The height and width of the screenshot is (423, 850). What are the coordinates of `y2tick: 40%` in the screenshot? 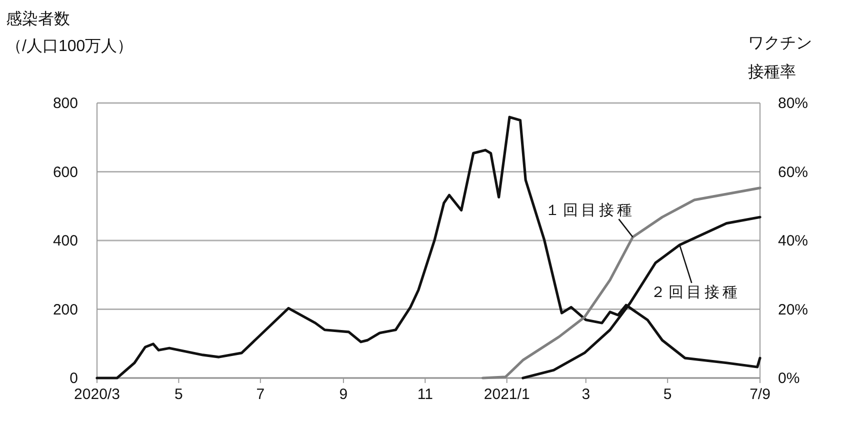 It's located at (793, 241).